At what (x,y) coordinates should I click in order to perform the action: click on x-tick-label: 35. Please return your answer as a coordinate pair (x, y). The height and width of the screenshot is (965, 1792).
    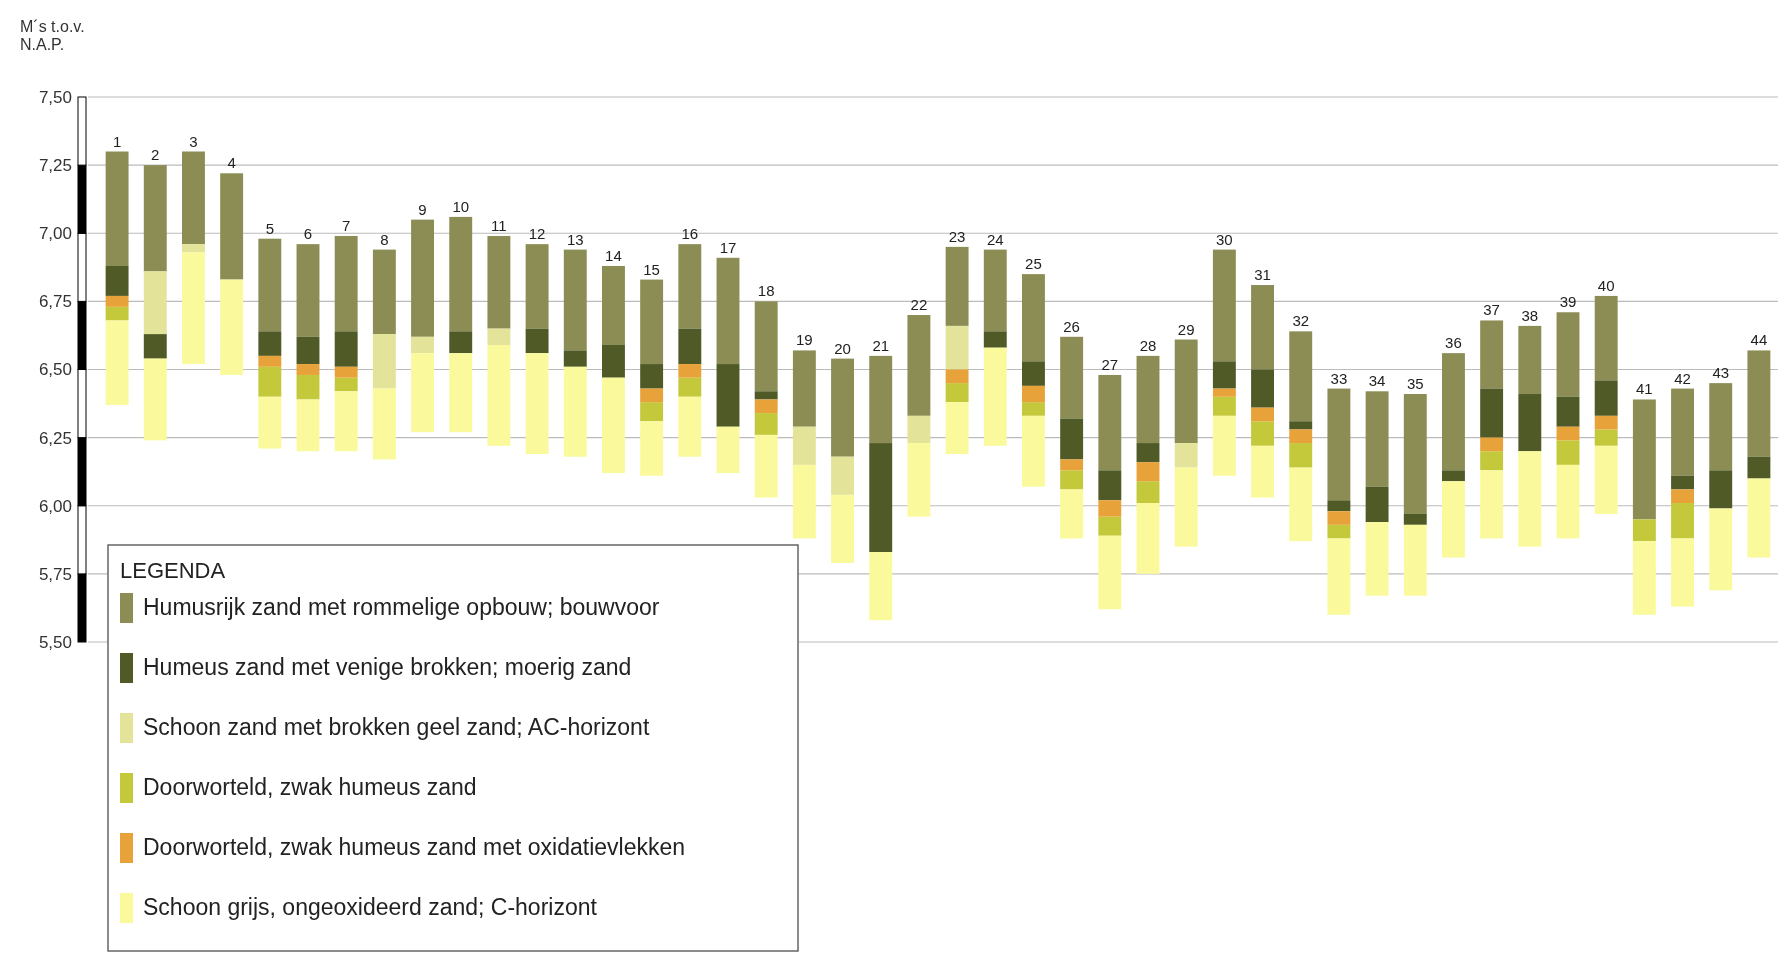
    Looking at the image, I should click on (1415, 384).